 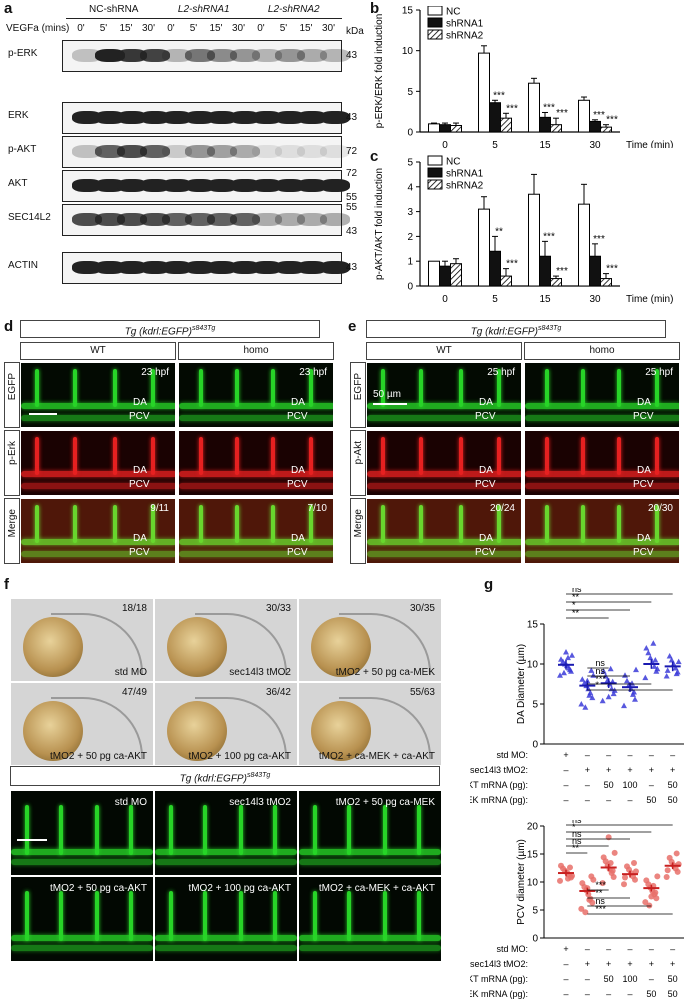 What do you see at coordinates (379, 224) in the screenshot?
I see `y-axis-label: p-AKT/AKT fold induction` at bounding box center [379, 224].